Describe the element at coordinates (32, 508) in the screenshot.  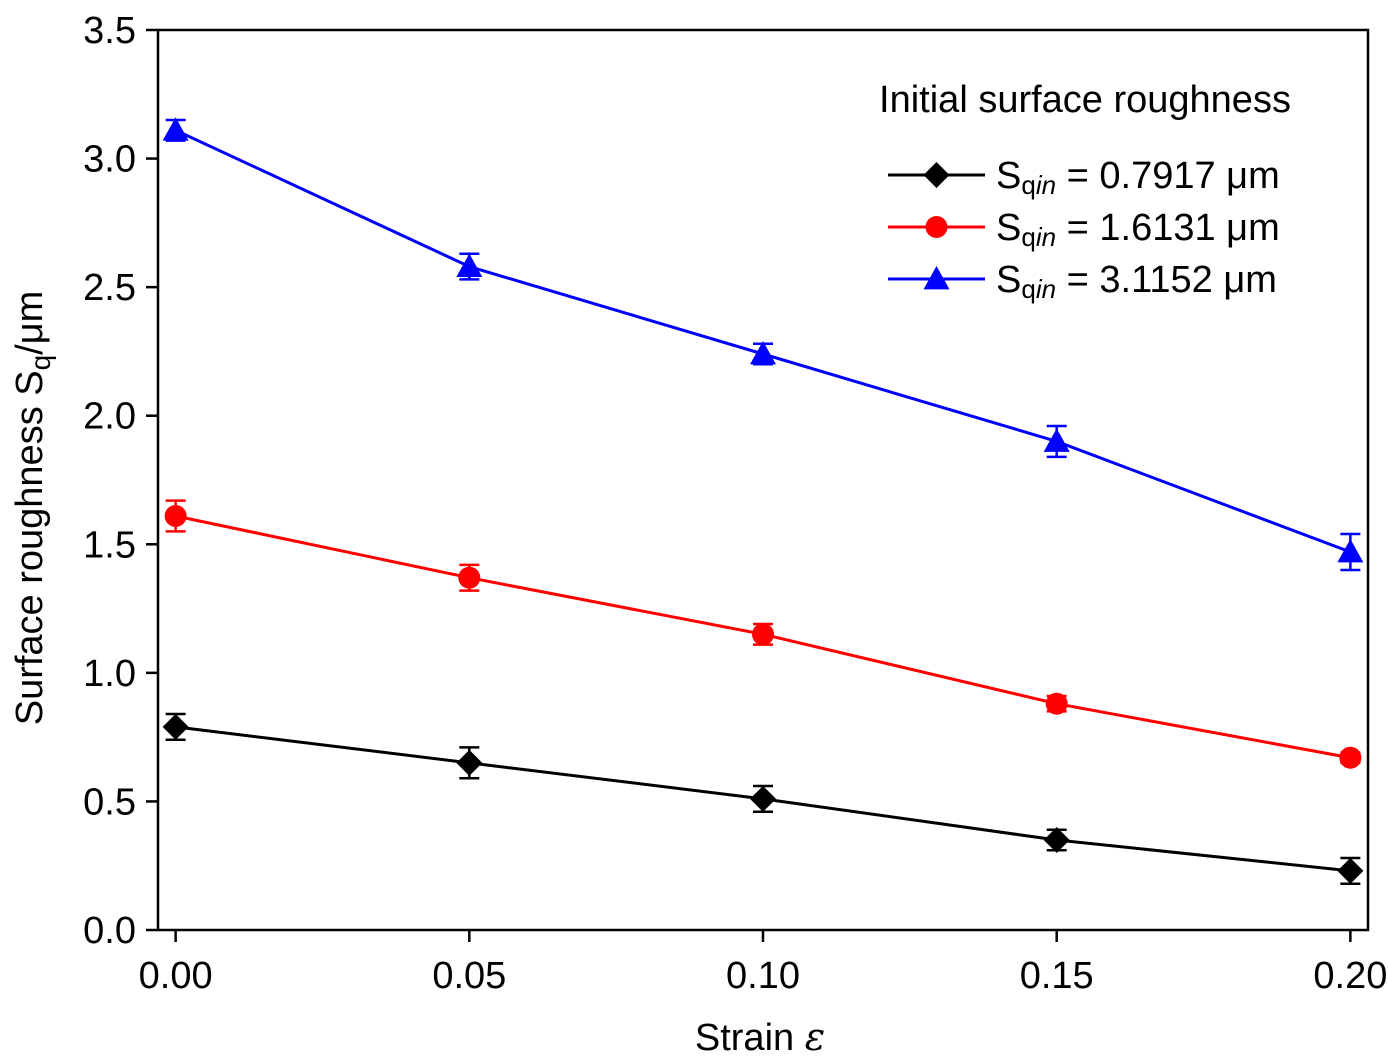
I see `y-axis-title: Surface roughness Sq/μm` at that location.